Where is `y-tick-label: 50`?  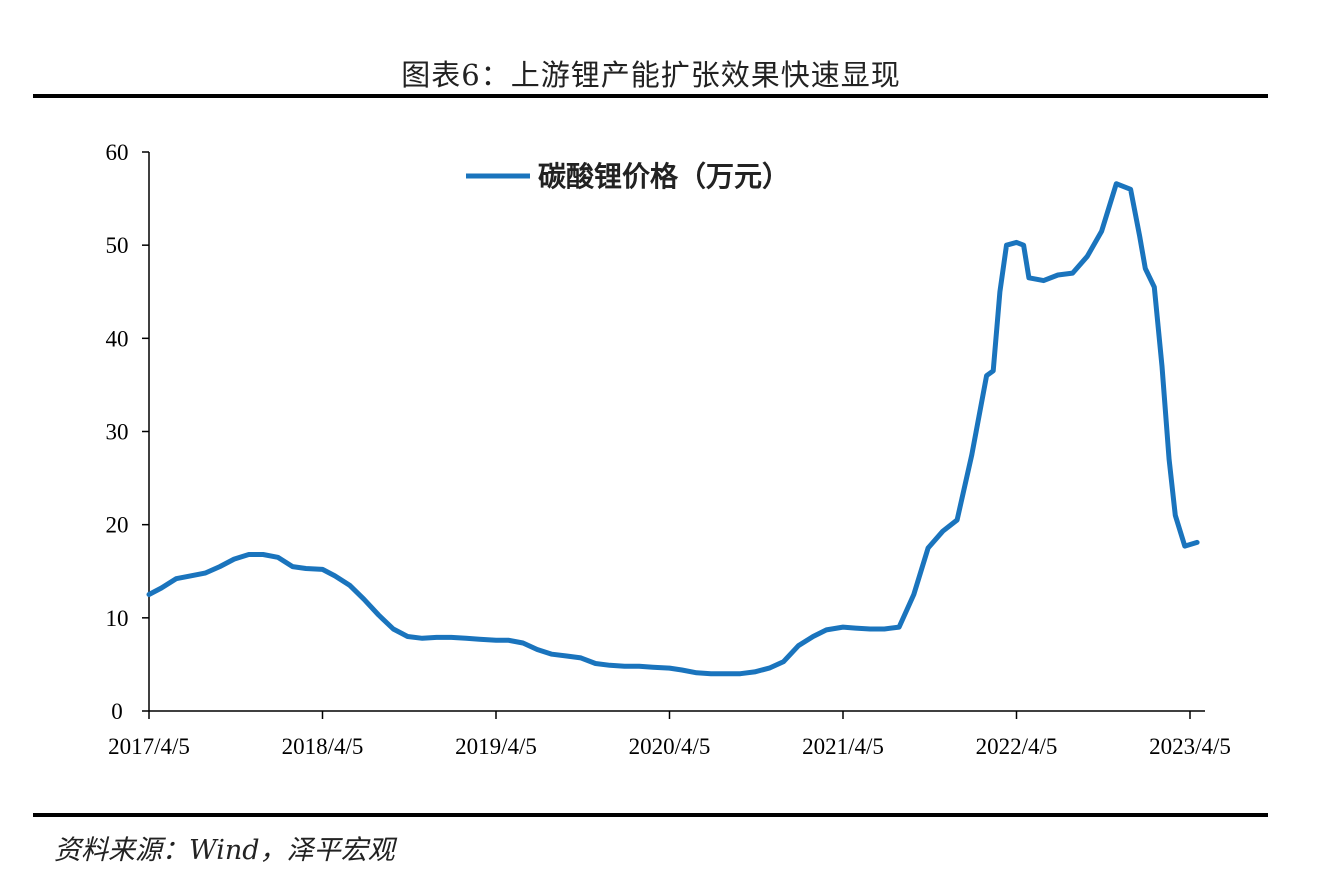
y-tick-label: 50 is located at coordinates (117, 245).